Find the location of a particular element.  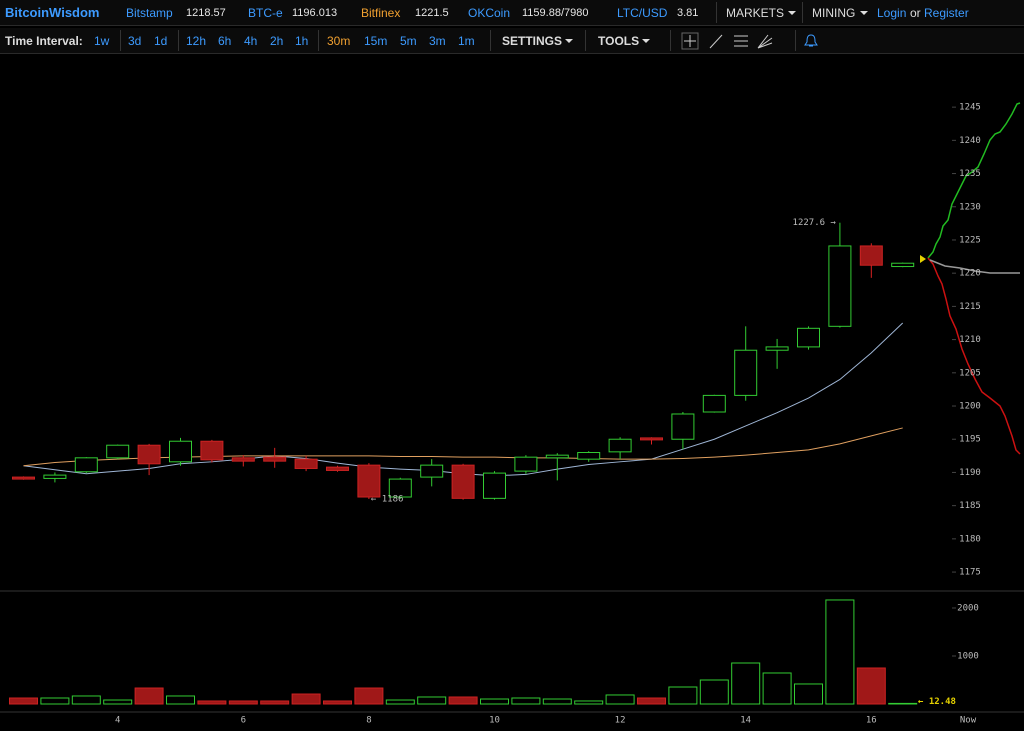

y-tick-label: 1210 is located at coordinates (970, 340).